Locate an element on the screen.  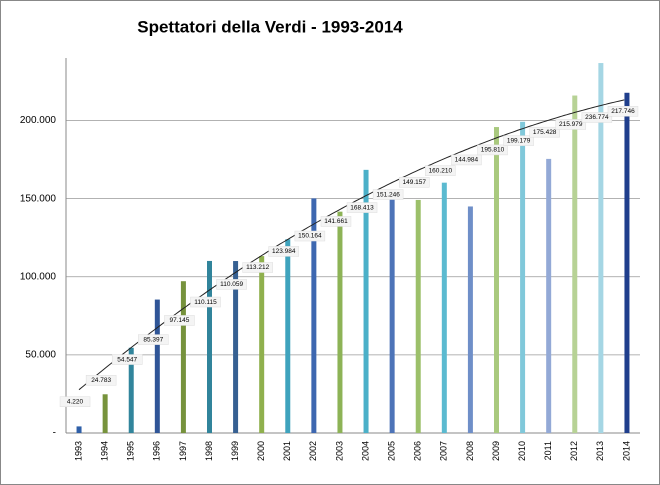
value-label: 236.774 is located at coordinates (597, 117).